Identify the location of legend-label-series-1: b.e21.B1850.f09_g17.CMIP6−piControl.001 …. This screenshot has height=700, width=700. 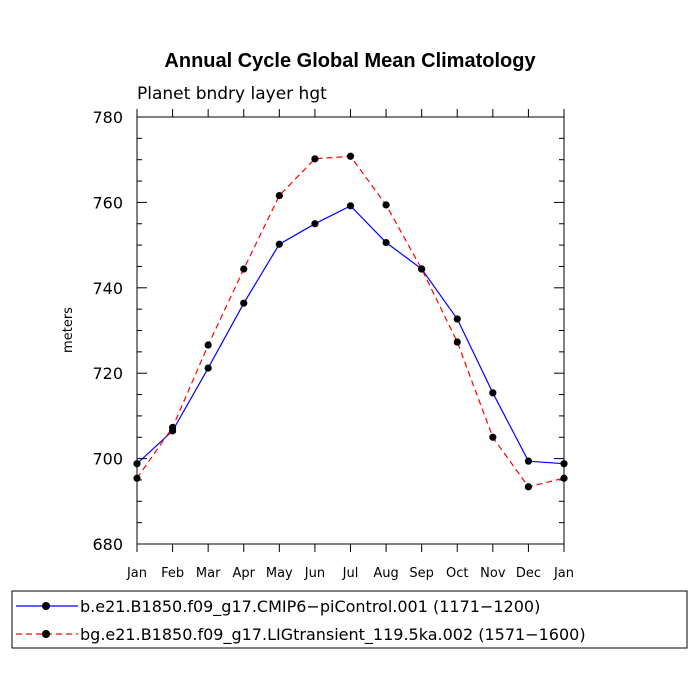
(310, 607).